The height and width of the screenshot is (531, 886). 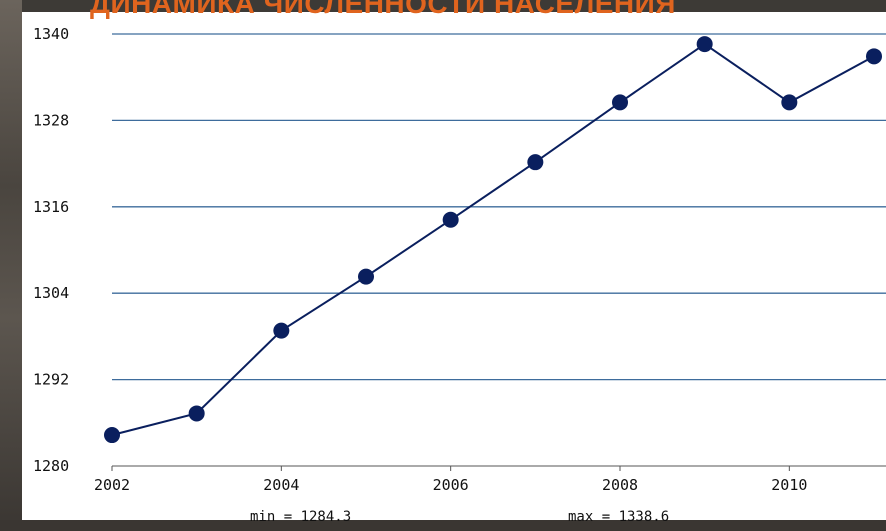 I want to click on data-point-2009, so click(x=704, y=44).